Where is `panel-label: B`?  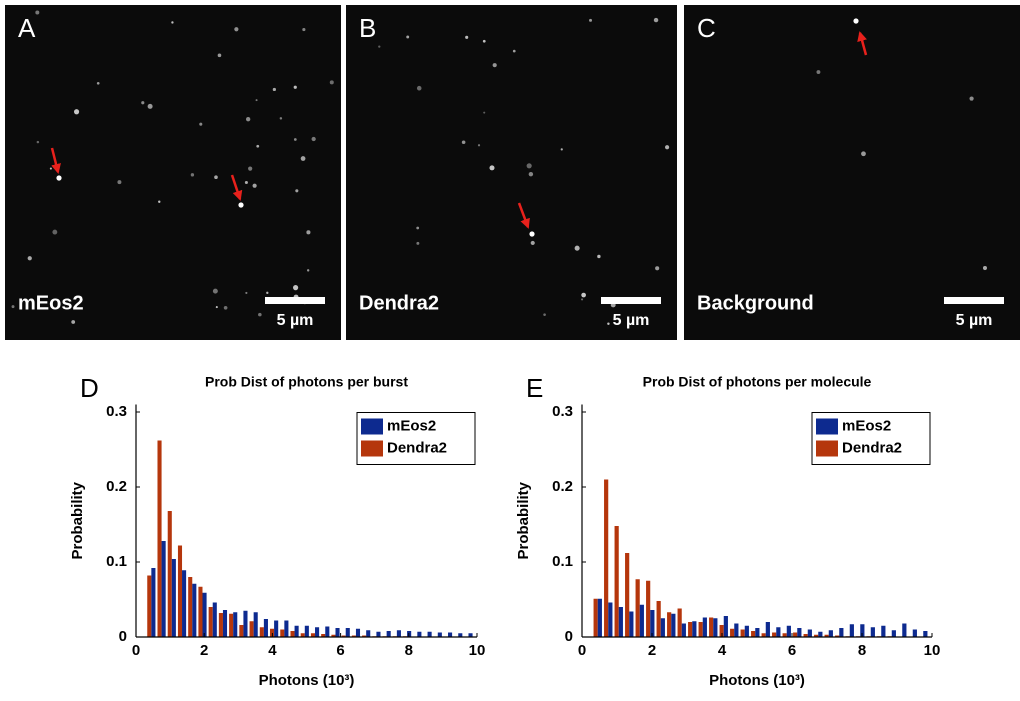 panel-label: B is located at coordinates (367, 28).